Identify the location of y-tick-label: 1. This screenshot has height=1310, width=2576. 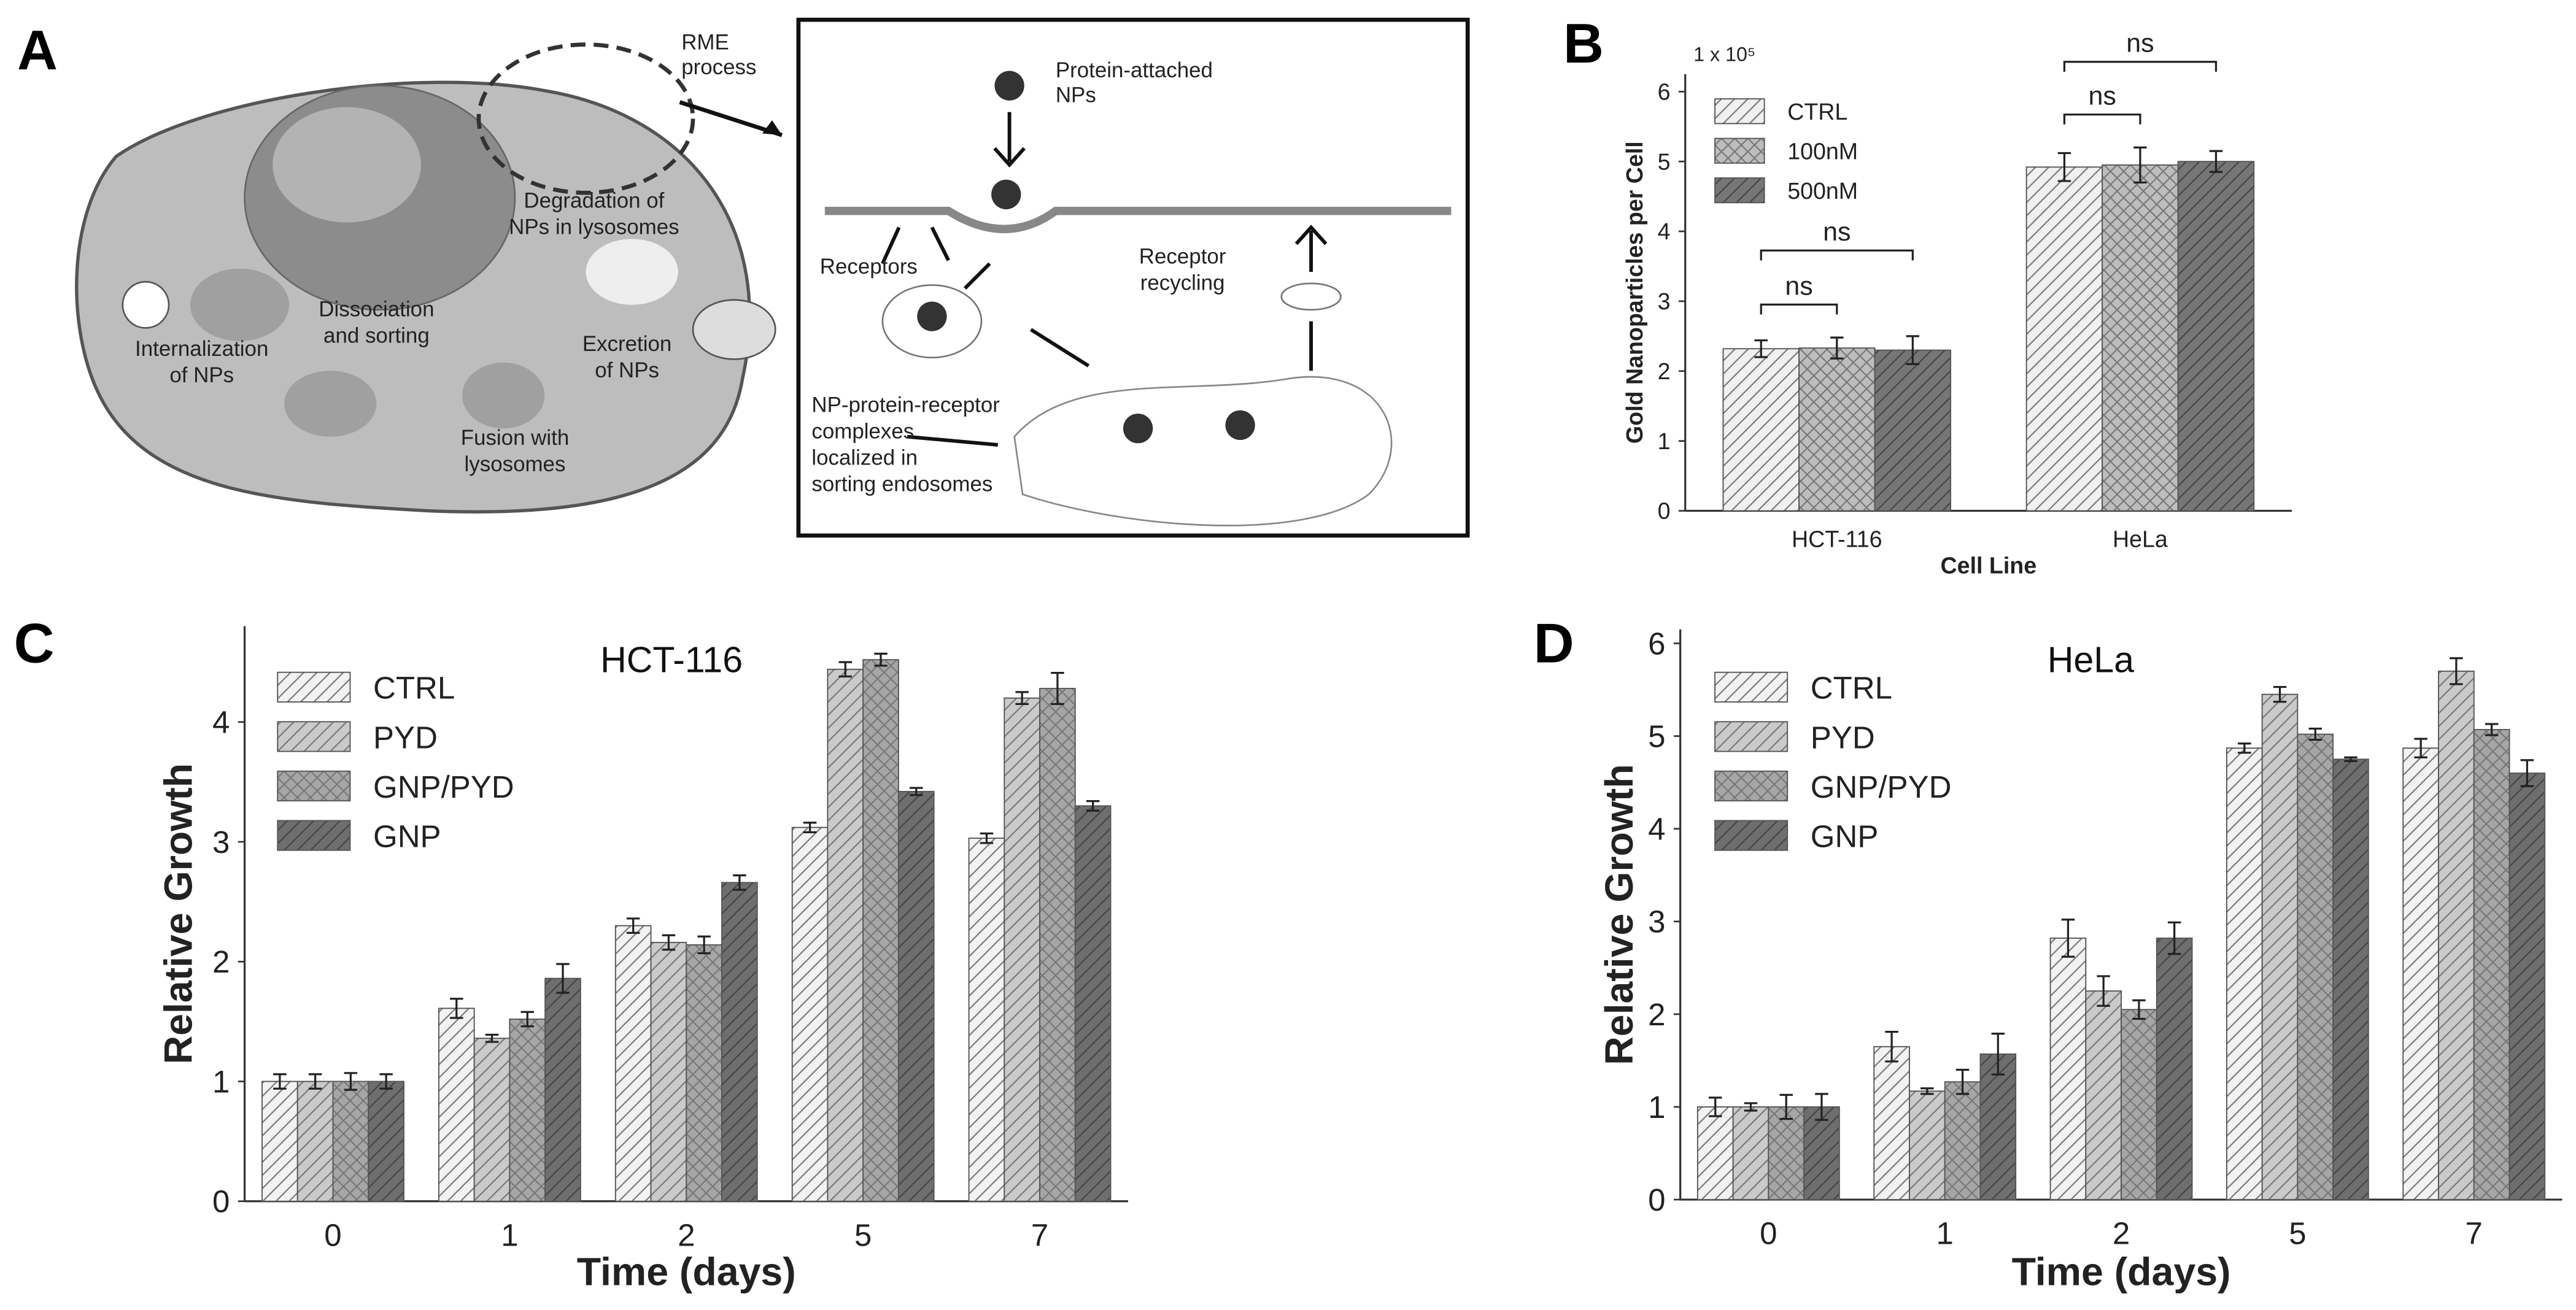
(1664, 441).